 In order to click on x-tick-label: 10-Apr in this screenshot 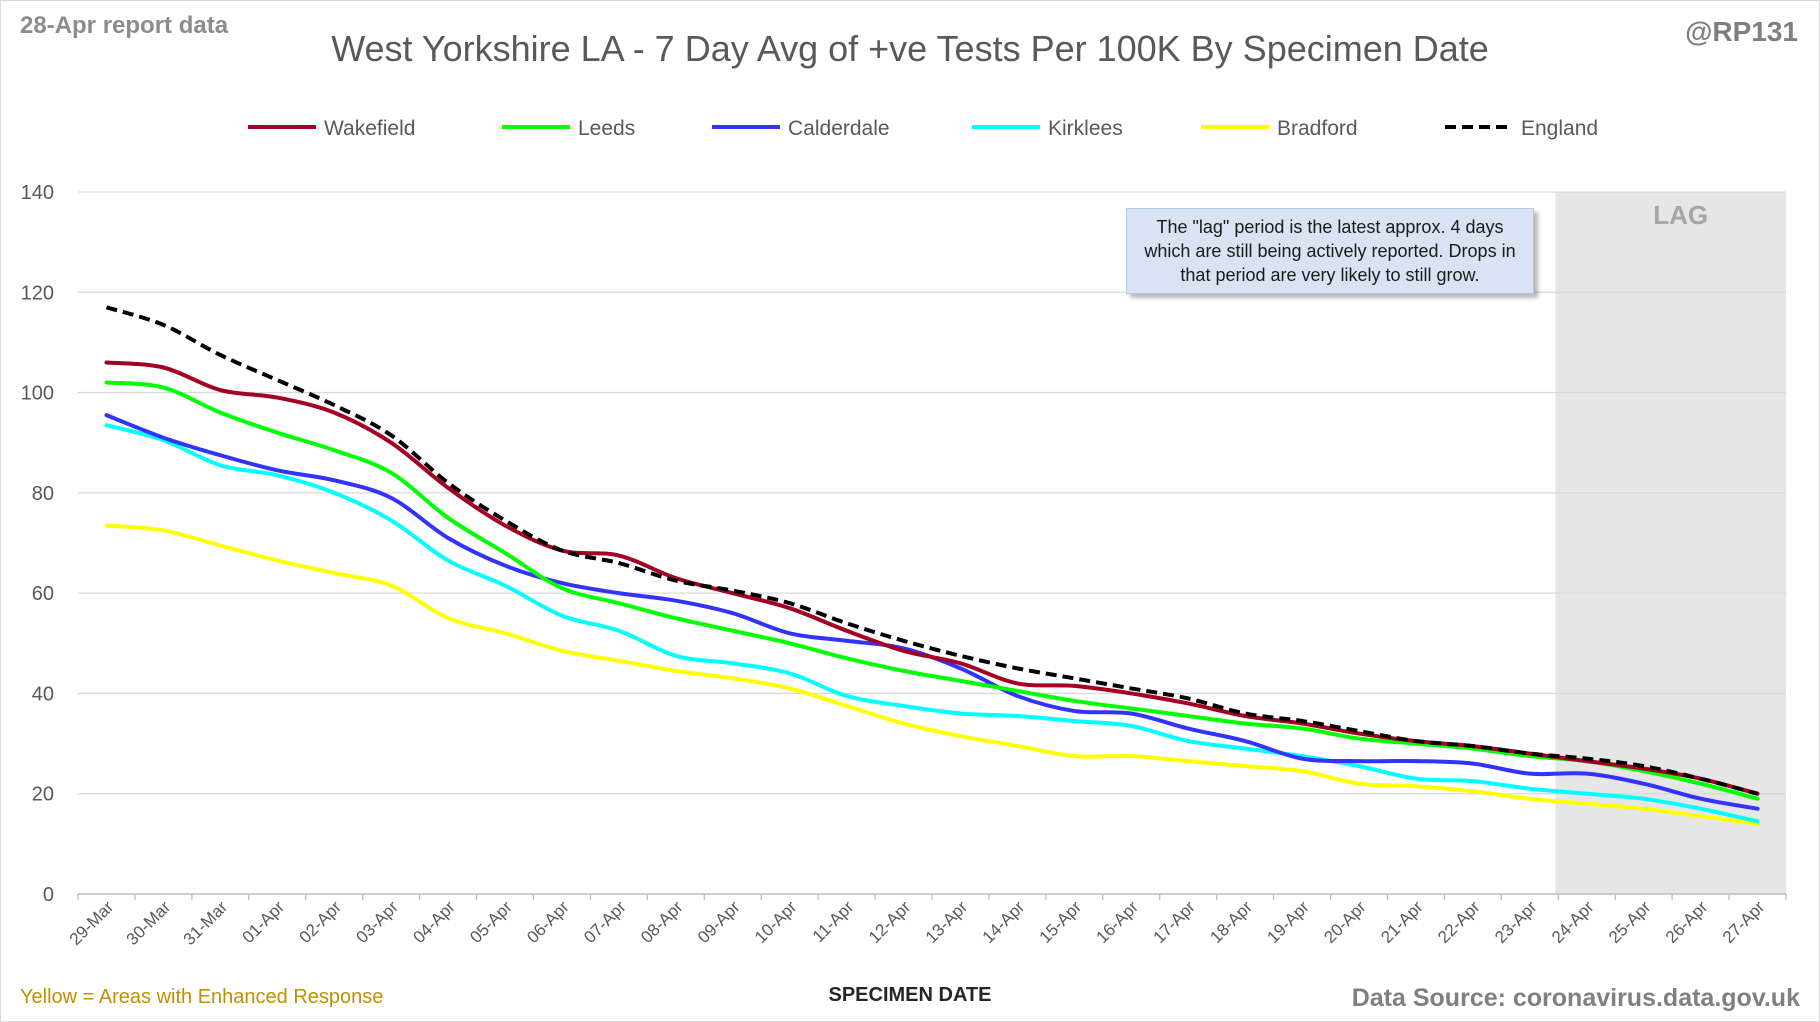, I will do `click(776, 922)`.